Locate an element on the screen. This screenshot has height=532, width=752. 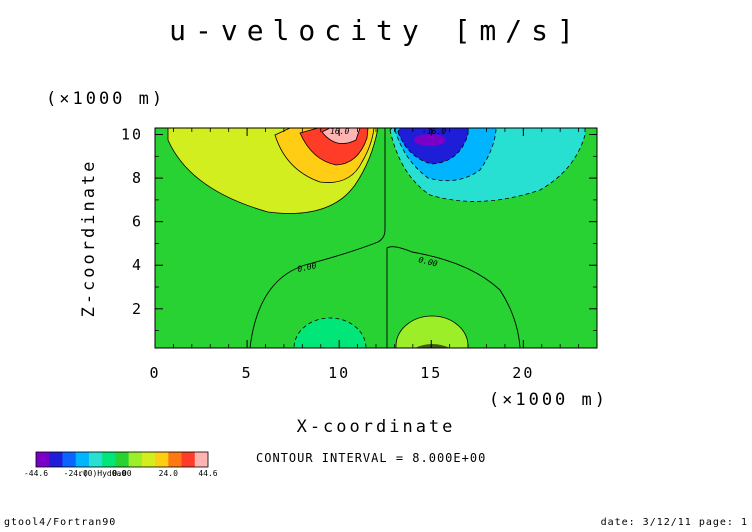
positive-jet-core is located at coordinates (341, 136).